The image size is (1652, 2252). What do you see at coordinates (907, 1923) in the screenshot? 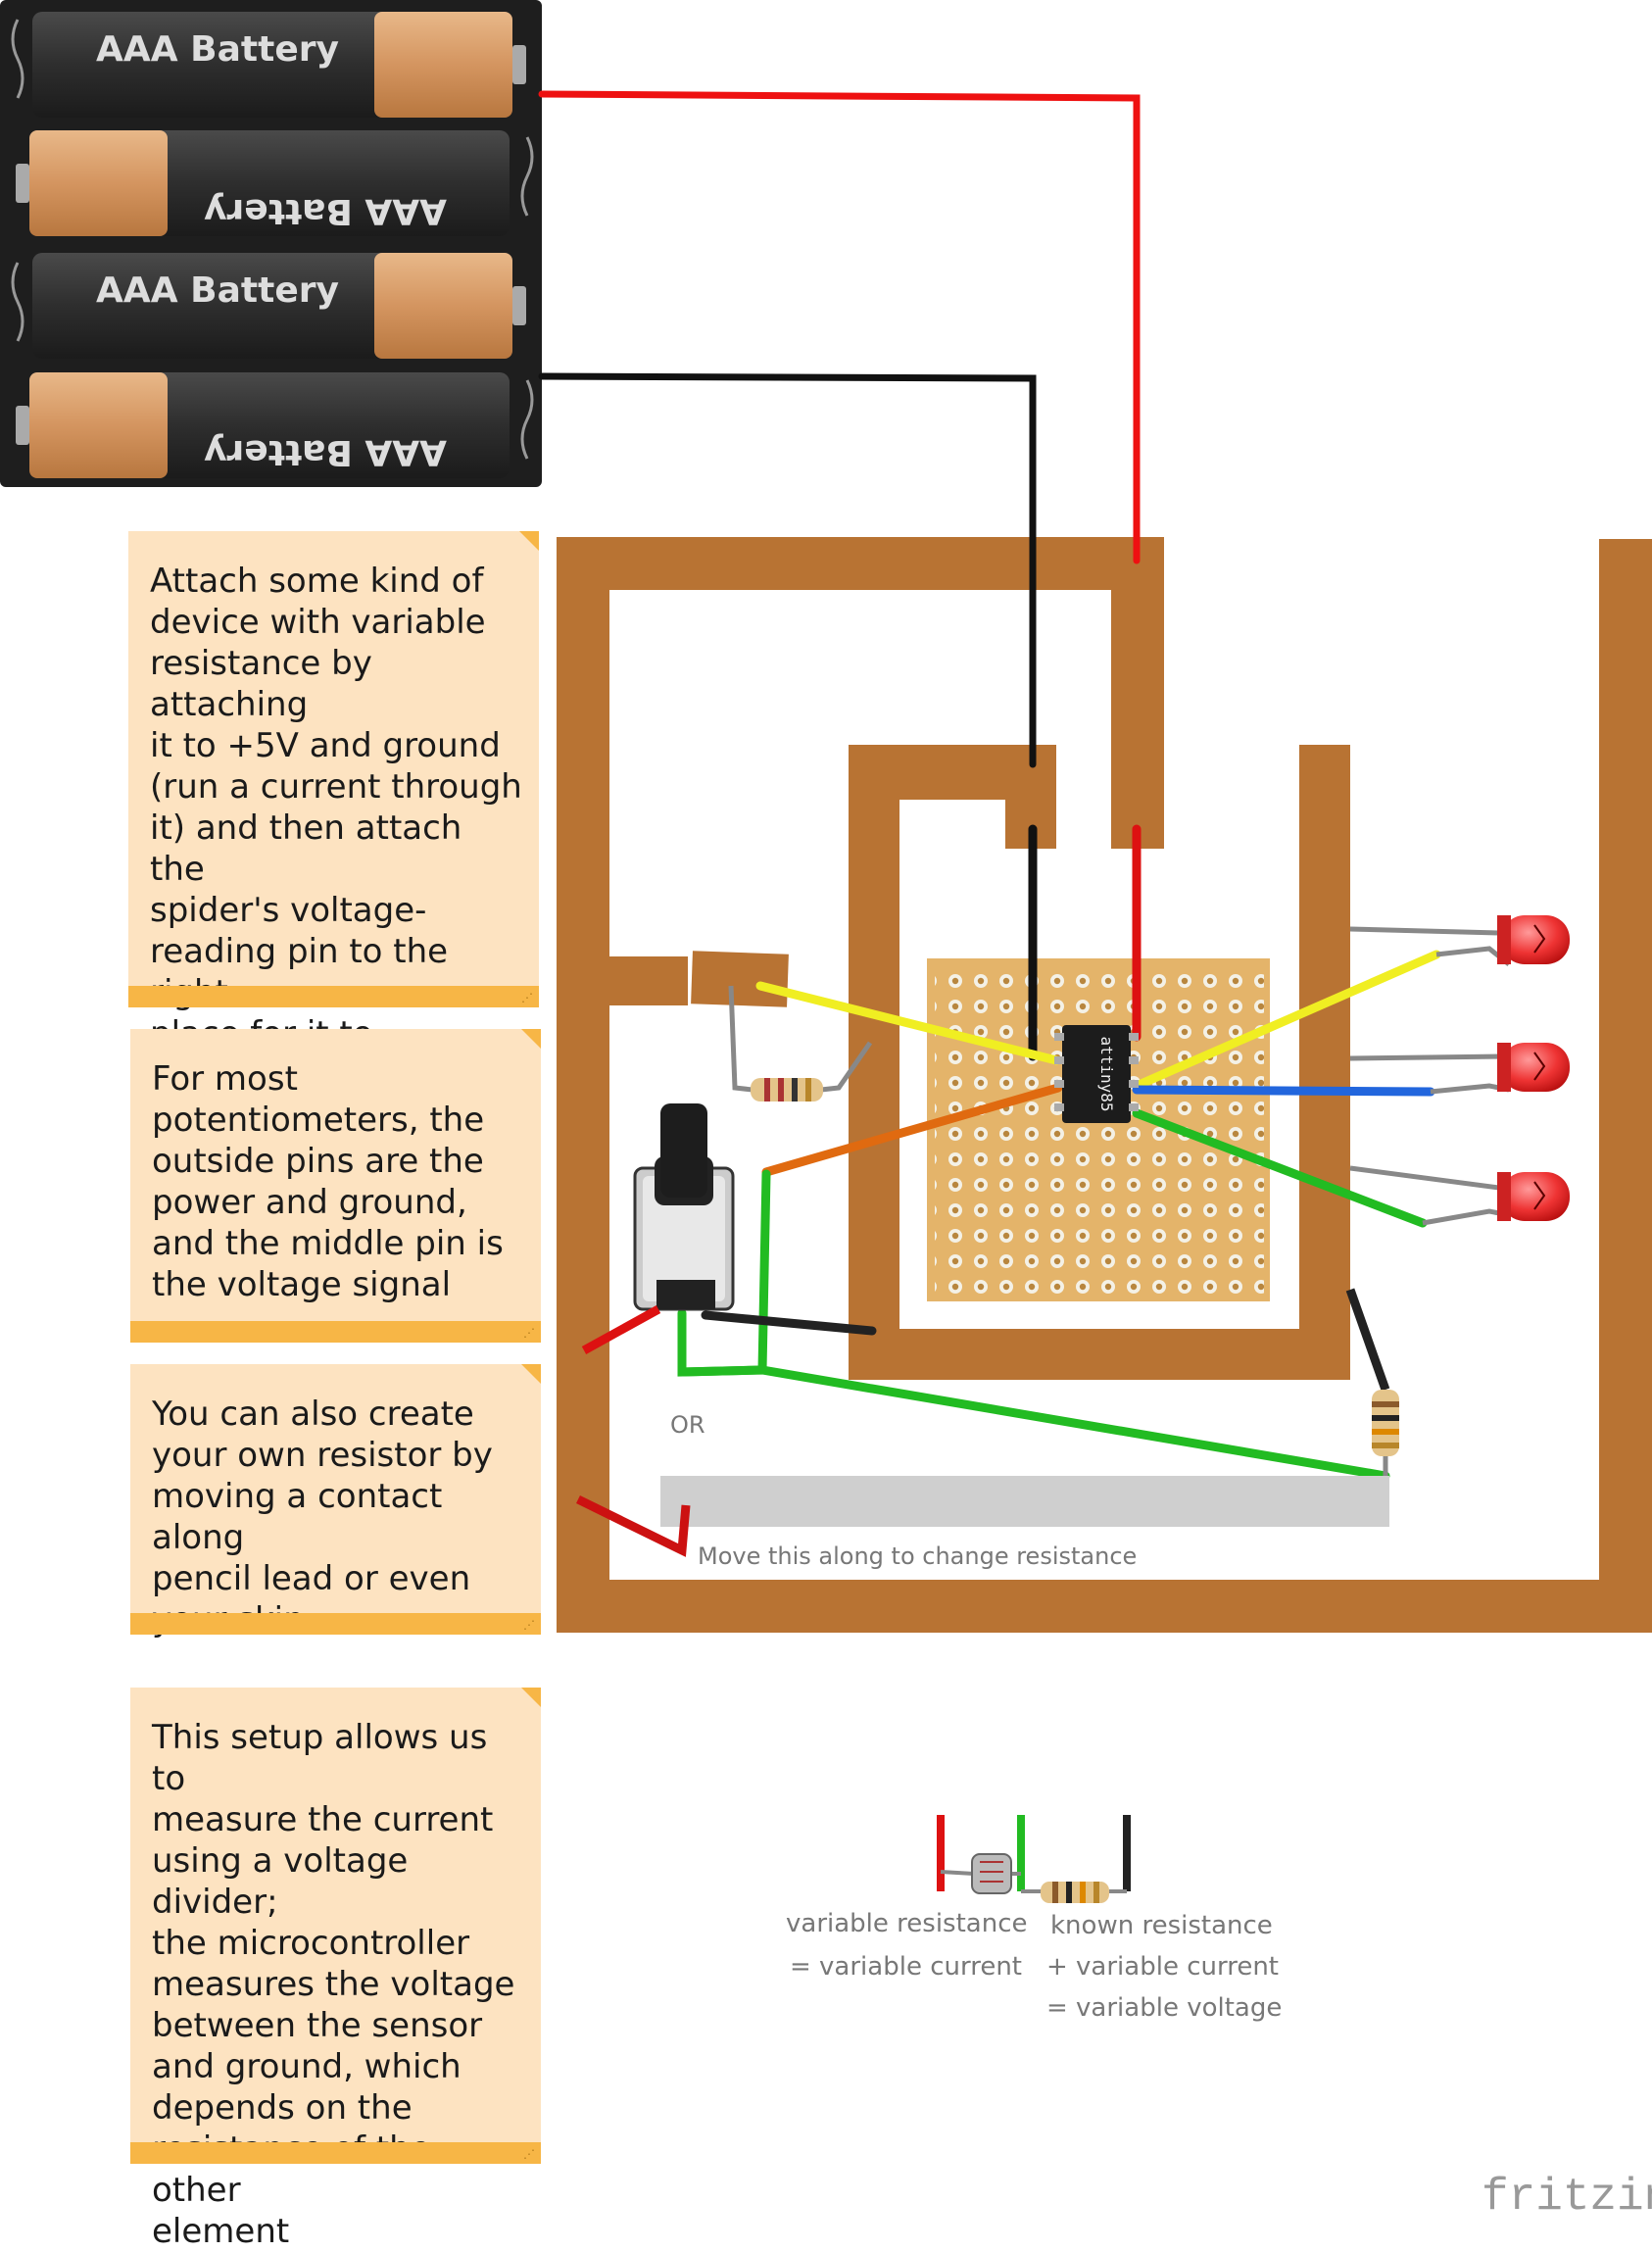
I see `variable-resistance-label: variable resistance` at bounding box center [907, 1923].